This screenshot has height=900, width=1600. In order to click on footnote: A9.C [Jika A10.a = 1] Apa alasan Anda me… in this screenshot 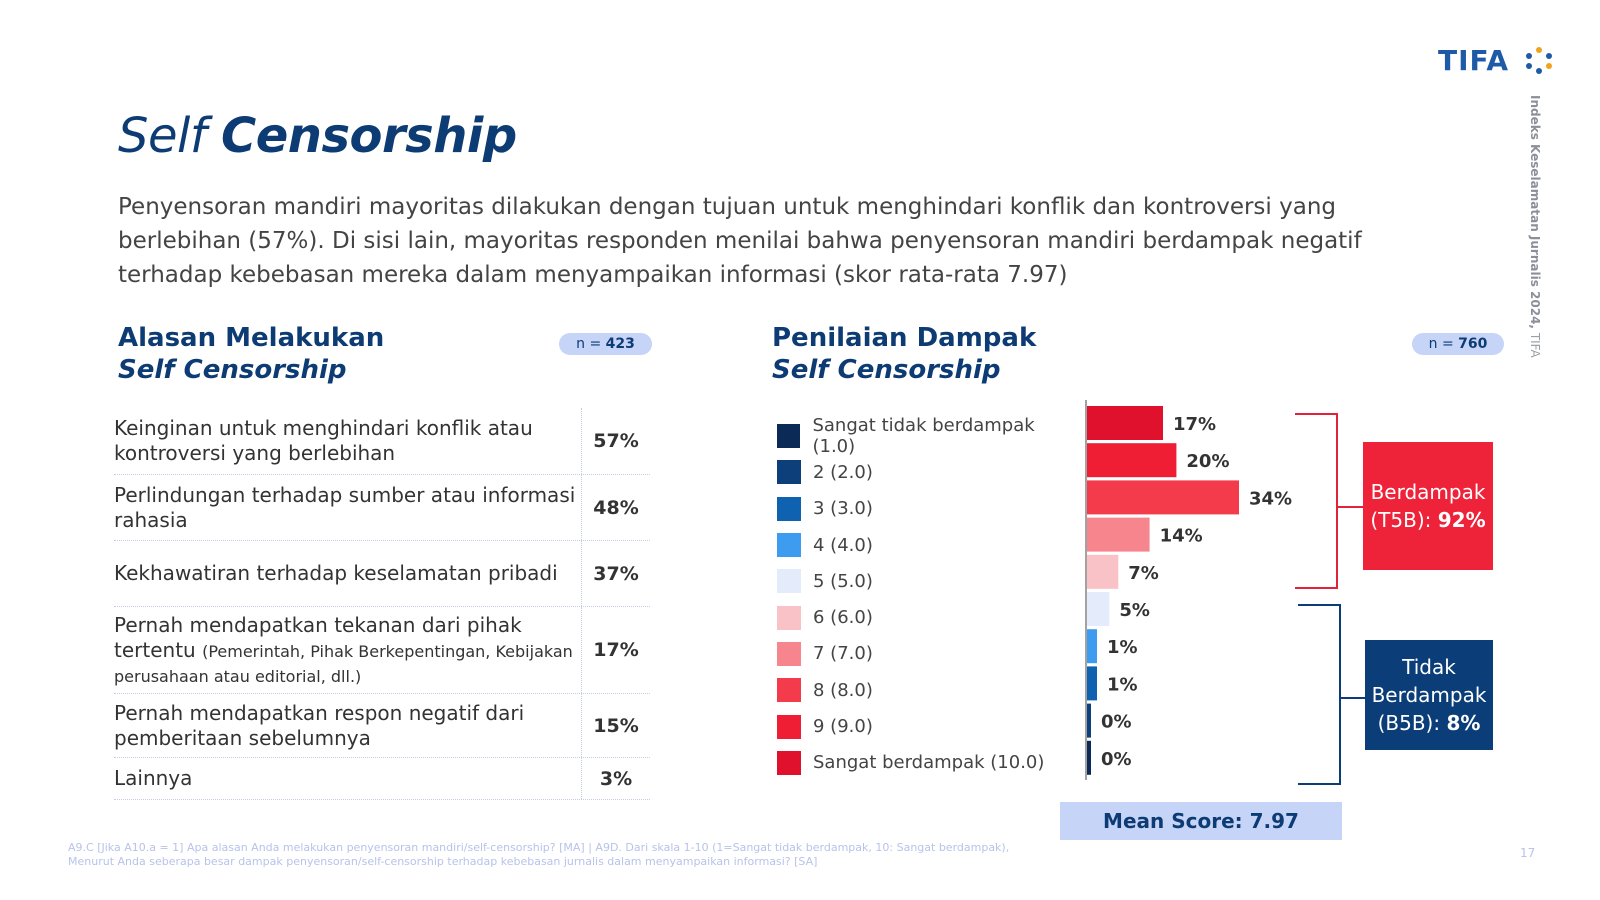, I will do `click(539, 854)`.